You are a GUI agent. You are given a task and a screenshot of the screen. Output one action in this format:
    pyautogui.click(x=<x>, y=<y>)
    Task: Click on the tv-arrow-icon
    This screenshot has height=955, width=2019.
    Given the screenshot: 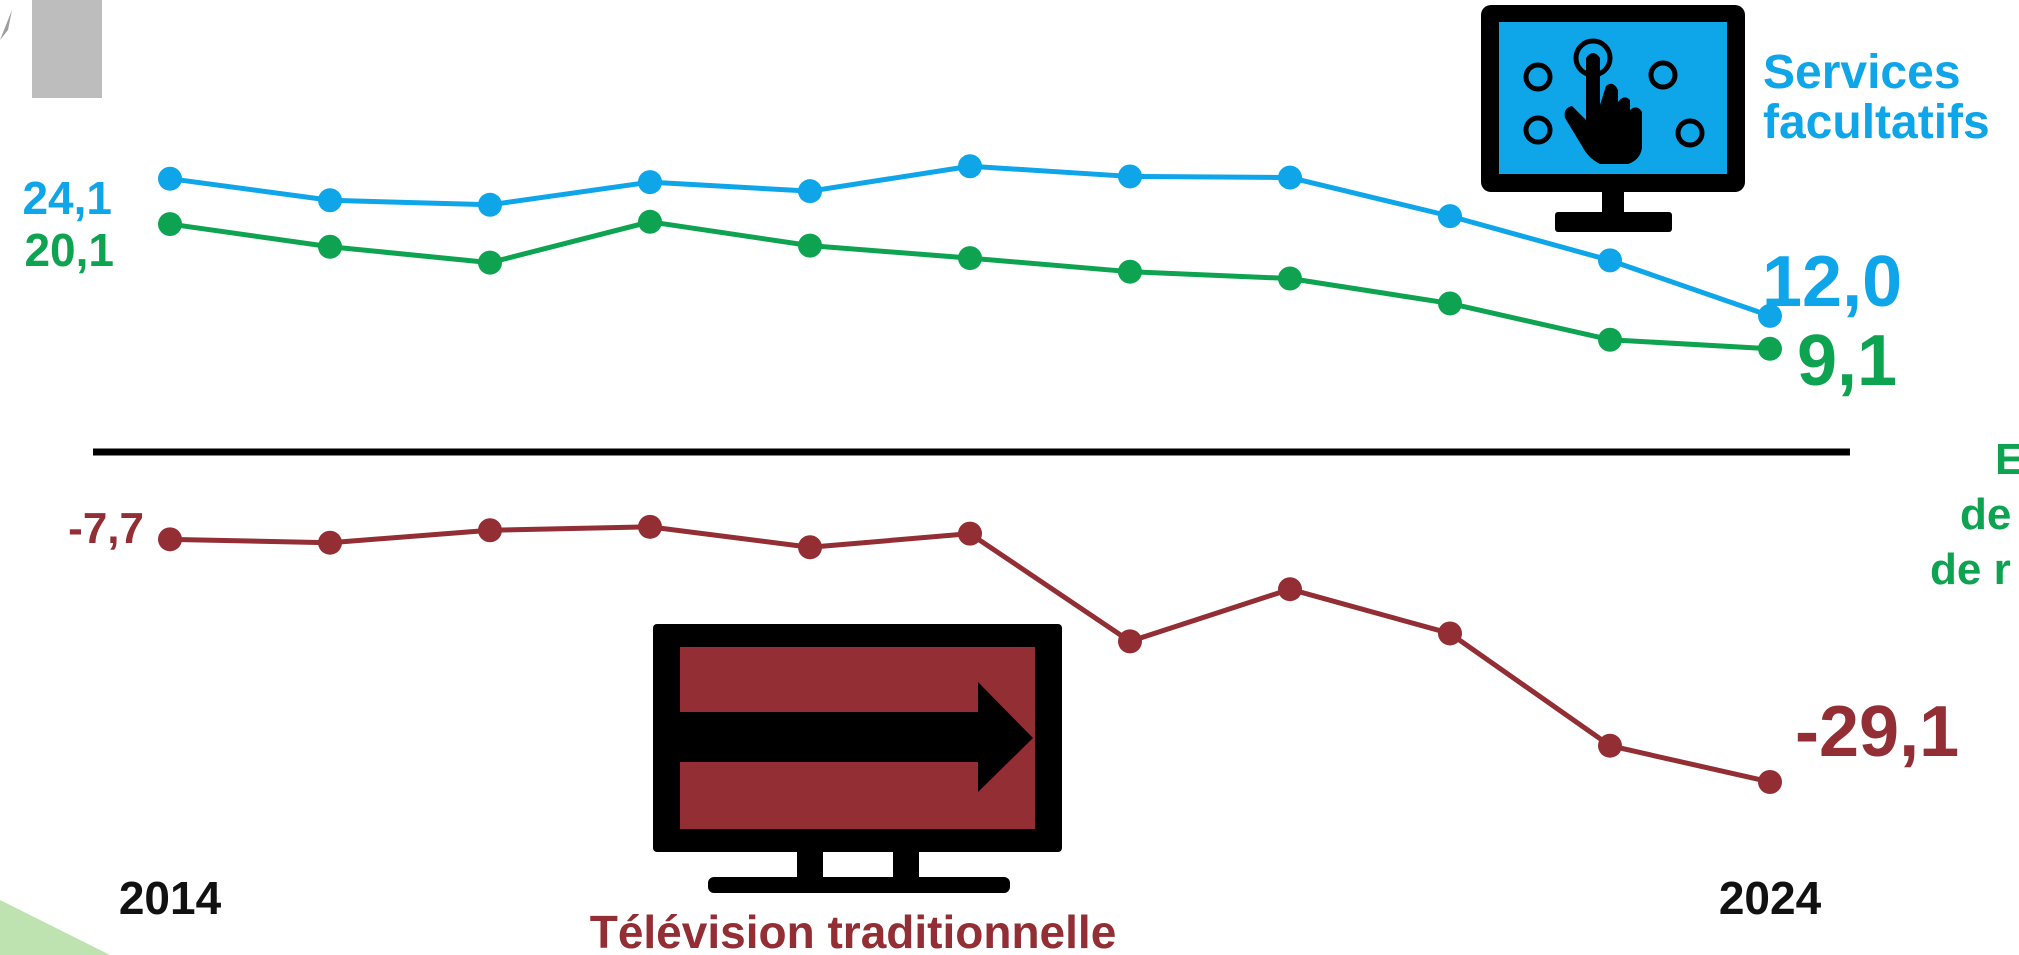 What is the action you would take?
    pyautogui.click(x=857, y=758)
    